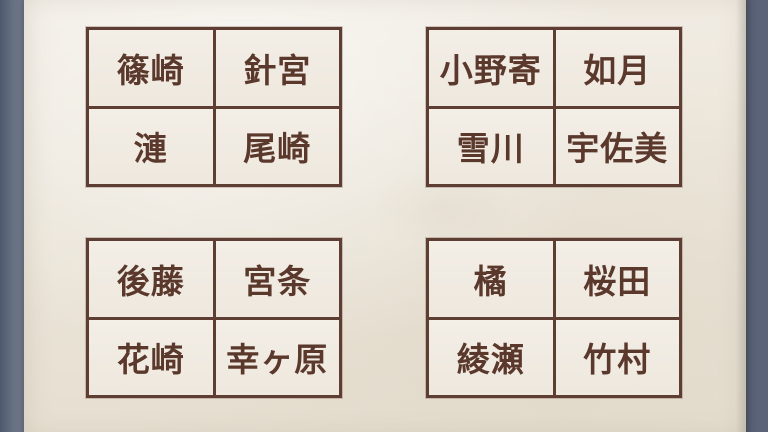  I want to click on name-label: 桜田, so click(617, 281).